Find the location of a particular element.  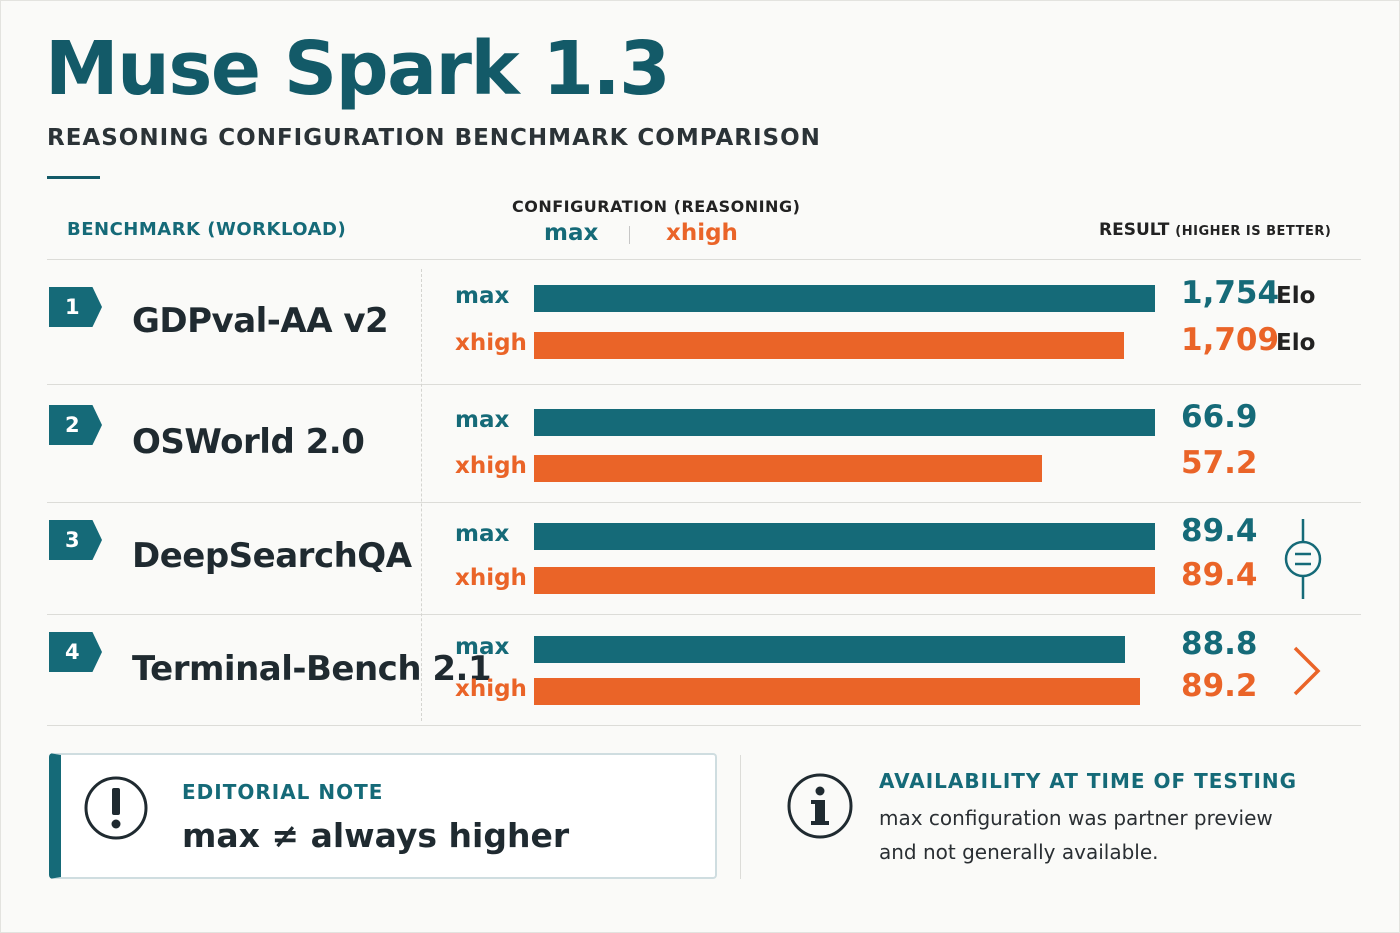

editorial-note-body: max ≠ always higher is located at coordinates (376, 835).